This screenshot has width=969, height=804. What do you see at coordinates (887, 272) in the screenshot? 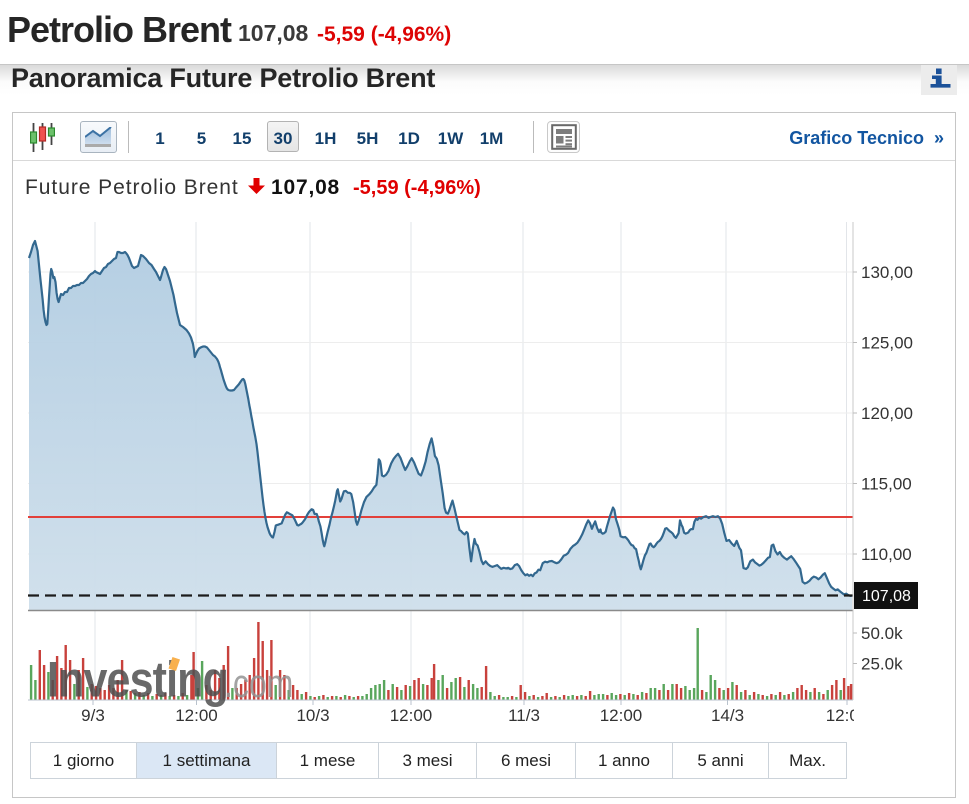
I see `svg-text: 130,00` at bounding box center [887, 272].